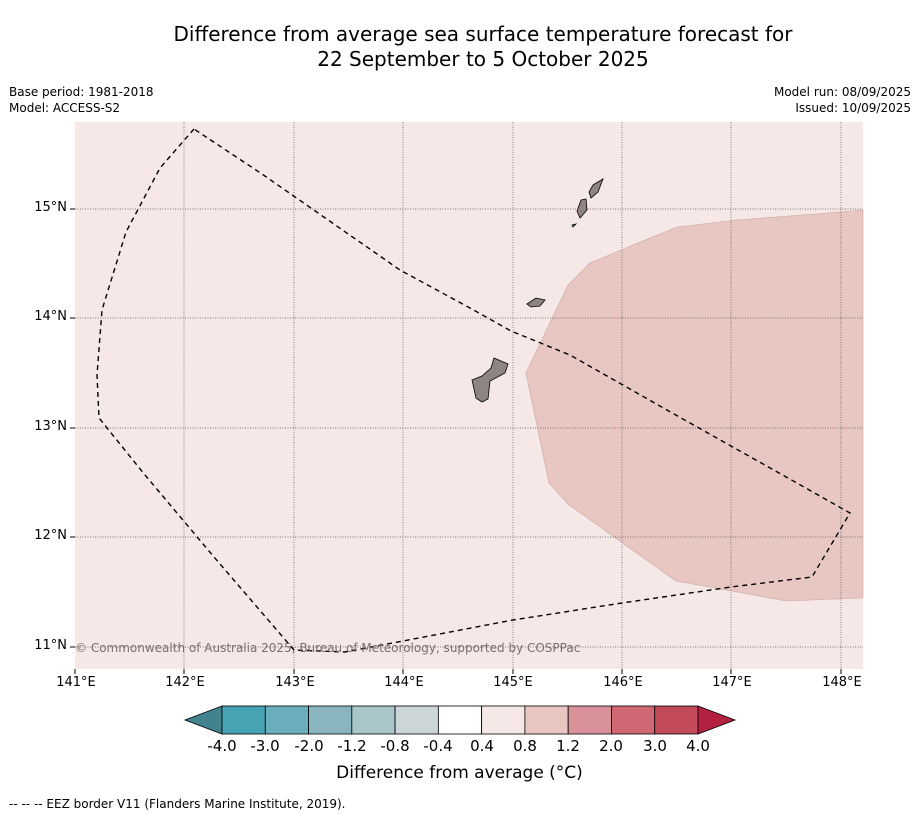 This screenshot has width=919, height=816. I want to click on lon-label-145e: 145°E, so click(513, 682).